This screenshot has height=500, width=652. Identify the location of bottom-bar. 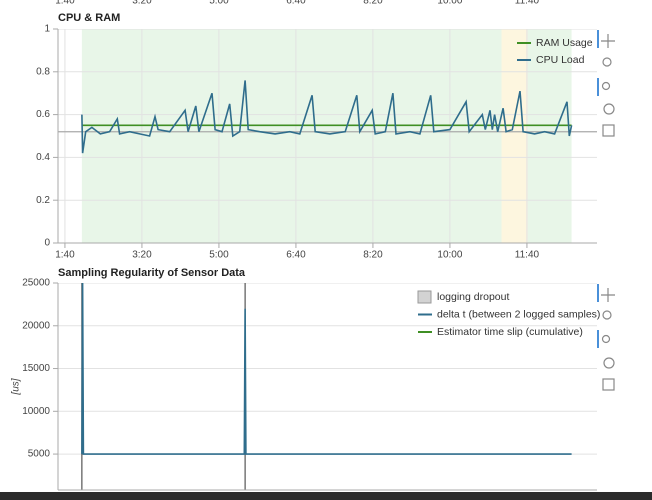
(326, 496).